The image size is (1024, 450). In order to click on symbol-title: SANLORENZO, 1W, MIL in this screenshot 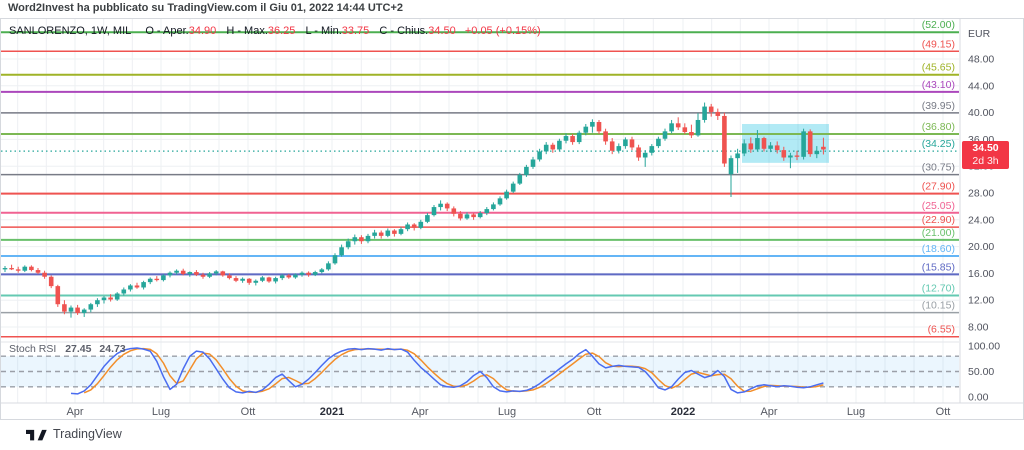, I will do `click(70, 31)`.